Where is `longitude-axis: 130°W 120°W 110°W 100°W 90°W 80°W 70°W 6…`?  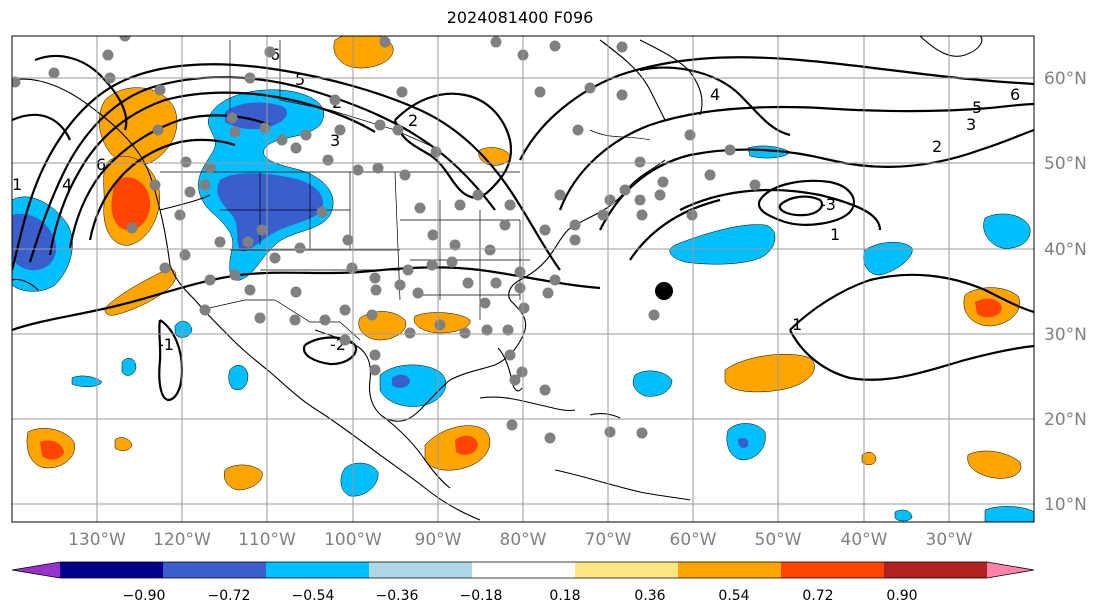
longitude-axis: 130°W 120°W 110°W 100°W 90°W 80°W 70°W 6… is located at coordinates (520, 540).